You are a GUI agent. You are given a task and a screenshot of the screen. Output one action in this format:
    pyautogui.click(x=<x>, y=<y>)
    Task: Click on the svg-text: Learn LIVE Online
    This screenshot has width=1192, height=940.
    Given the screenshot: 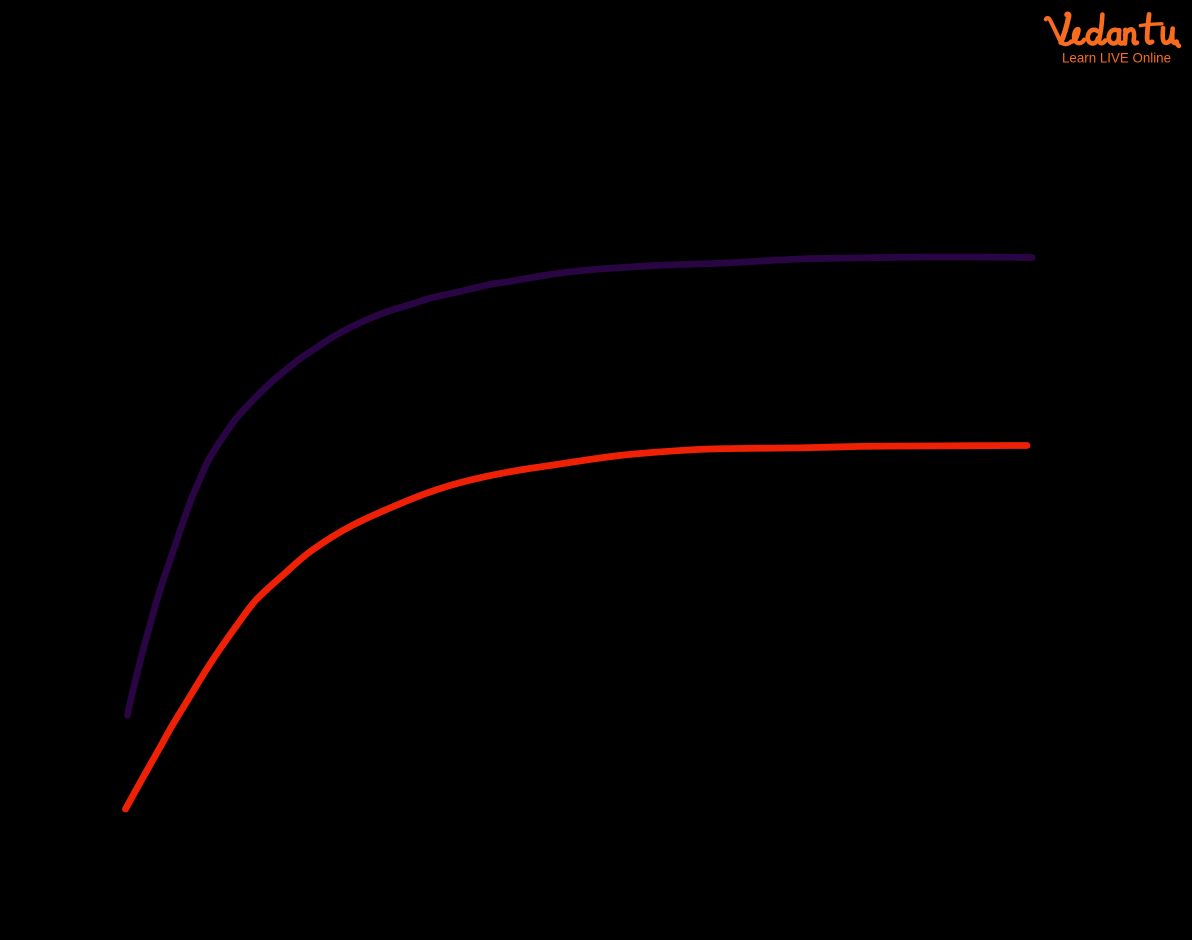 What is the action you would take?
    pyautogui.click(x=1116, y=57)
    